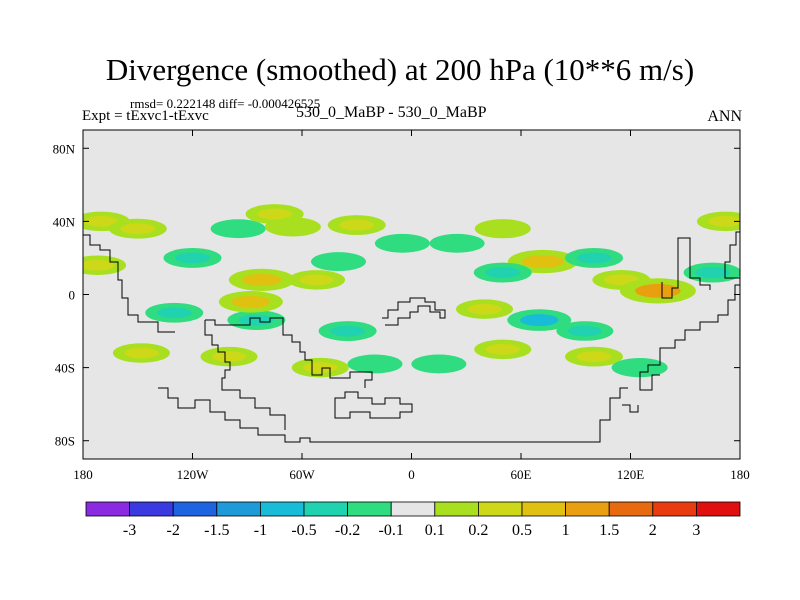 The height and width of the screenshot is (600, 800). I want to click on season-label: ANN, so click(724, 116).